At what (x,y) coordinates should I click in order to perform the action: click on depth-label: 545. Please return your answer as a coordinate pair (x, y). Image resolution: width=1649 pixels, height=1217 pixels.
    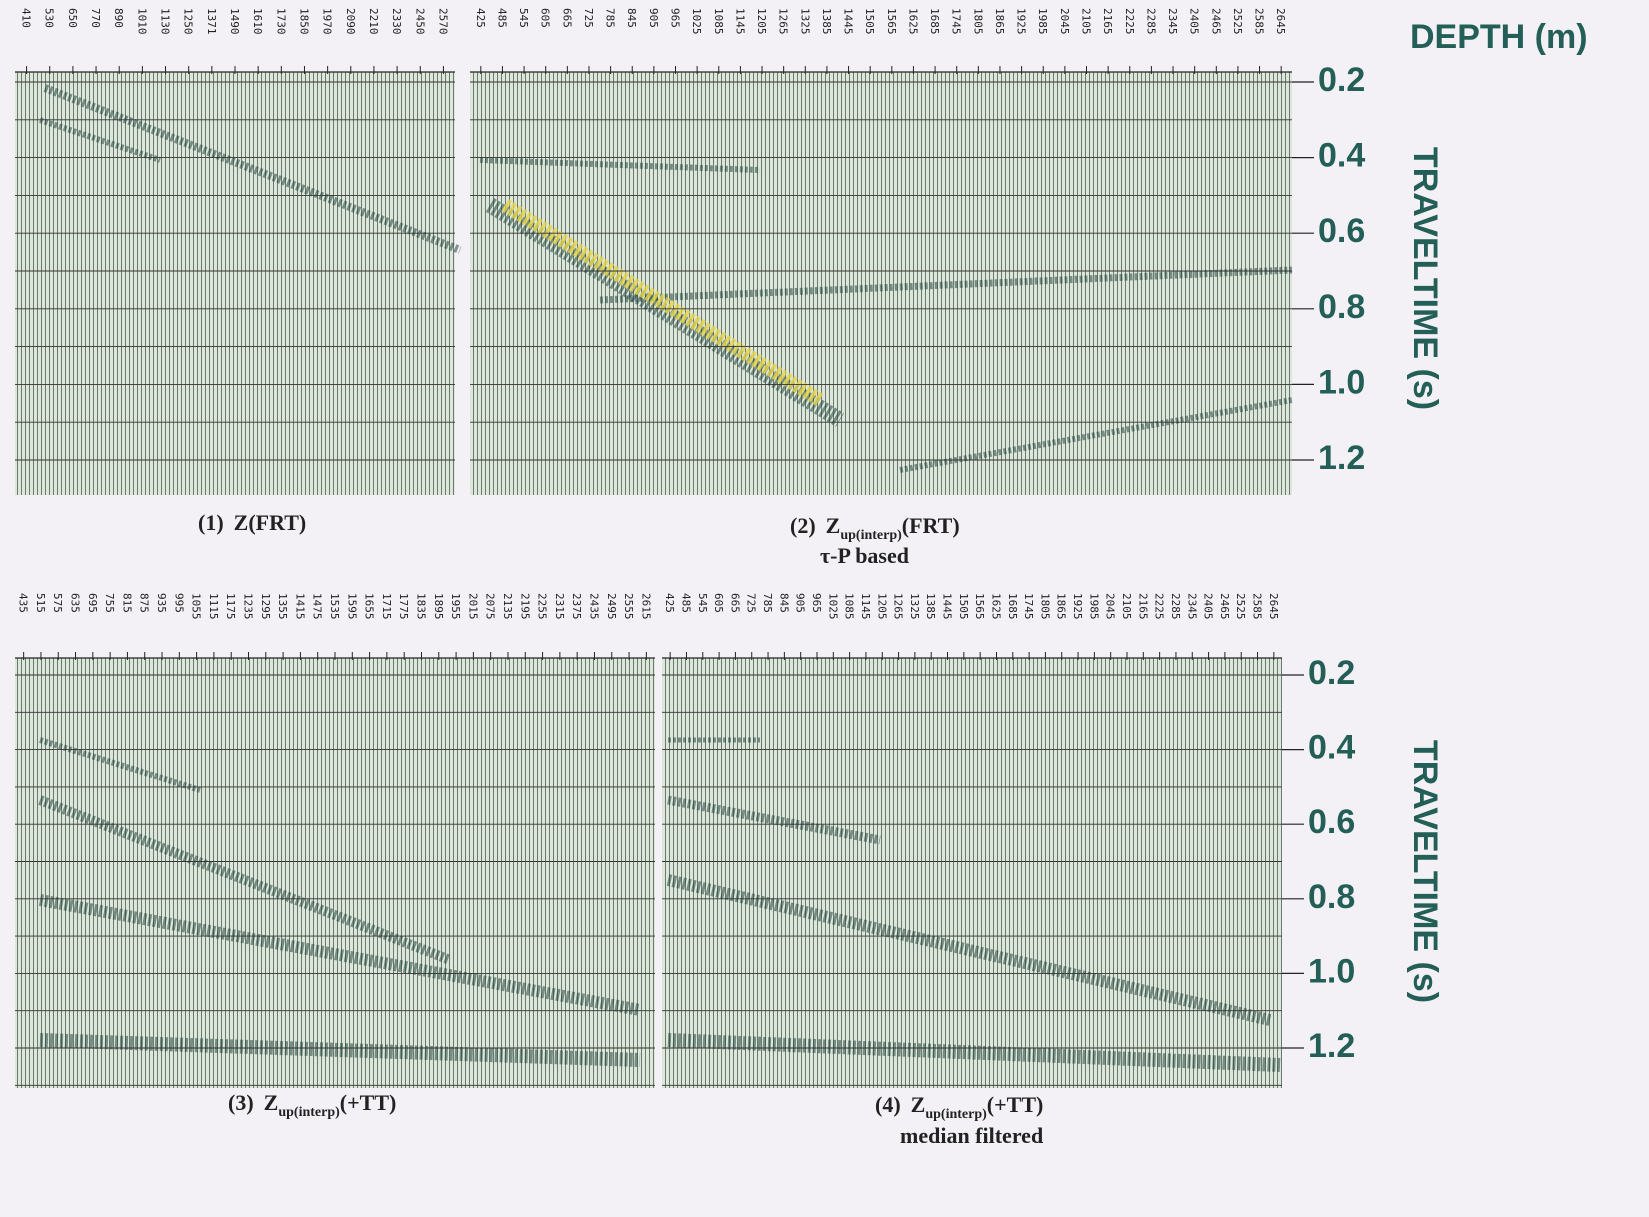
    Looking at the image, I should click on (702, 603).